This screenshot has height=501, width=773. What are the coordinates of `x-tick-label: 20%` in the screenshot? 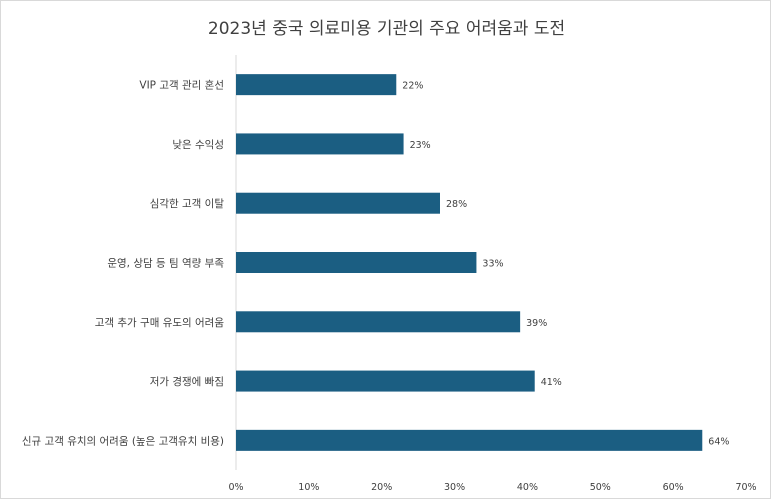 It's located at (381, 487).